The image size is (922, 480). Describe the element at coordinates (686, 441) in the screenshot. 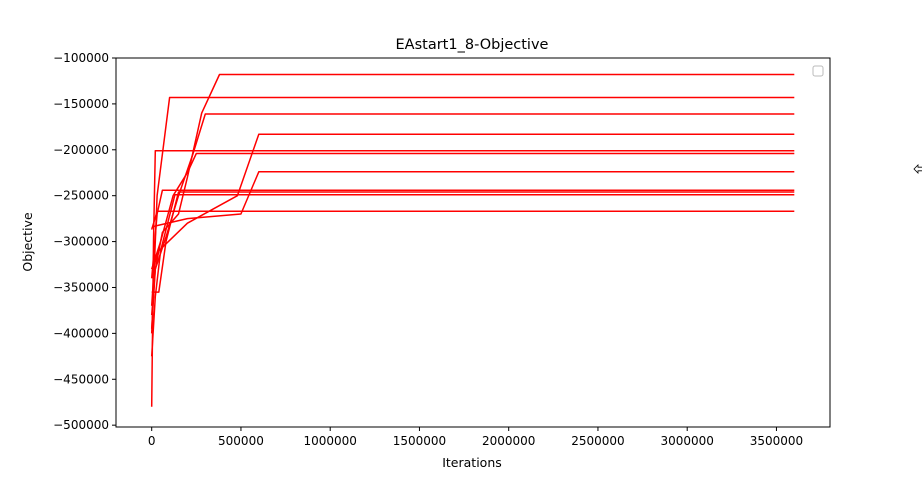

I see `x-tick-label: 3000000` at that location.